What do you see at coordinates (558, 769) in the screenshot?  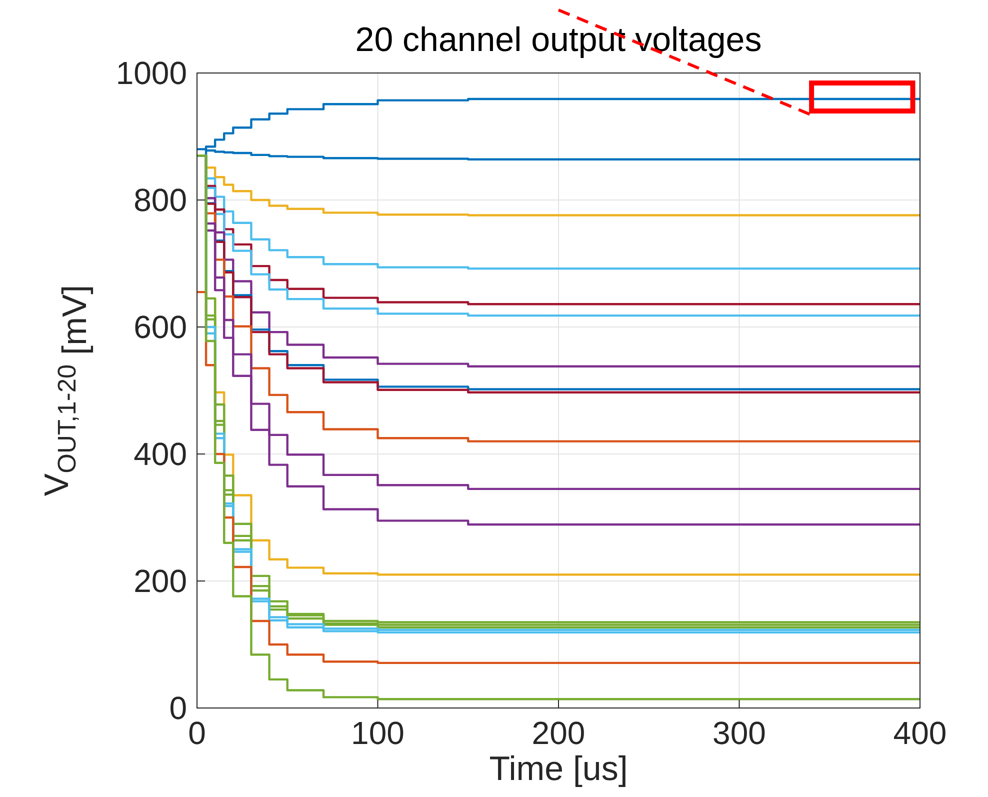 I see `x-axis-title: Time [us]` at bounding box center [558, 769].